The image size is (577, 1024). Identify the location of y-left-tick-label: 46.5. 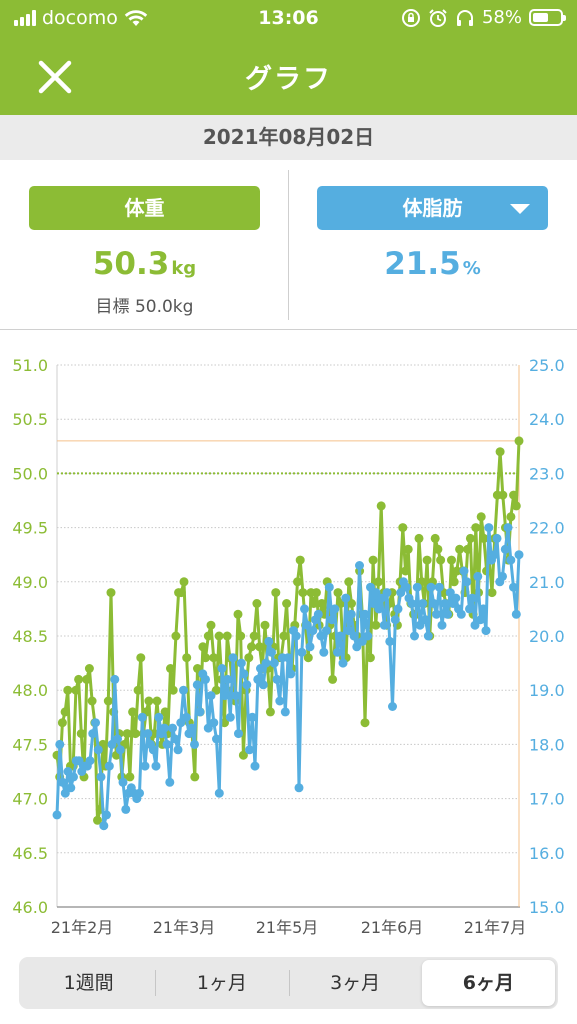
(30, 853).